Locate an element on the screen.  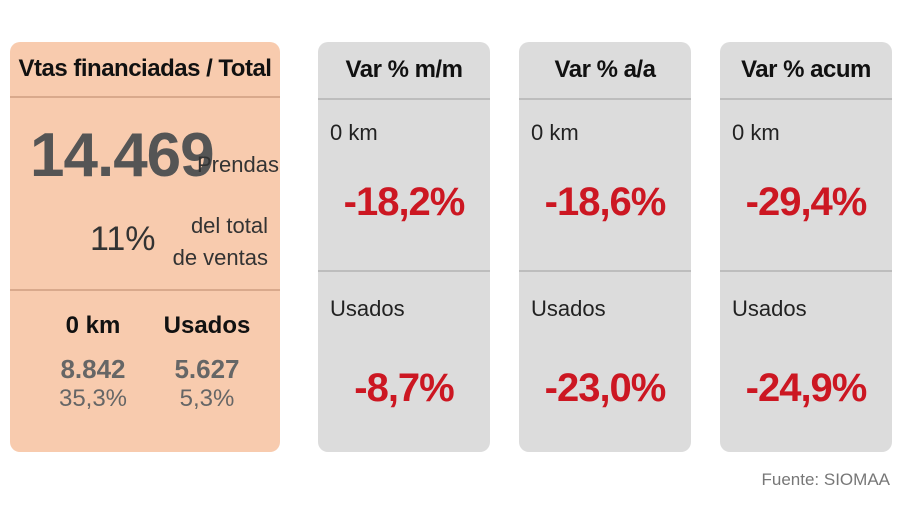
card-title: Vtas financiadas / Total is located at coordinates (145, 70).